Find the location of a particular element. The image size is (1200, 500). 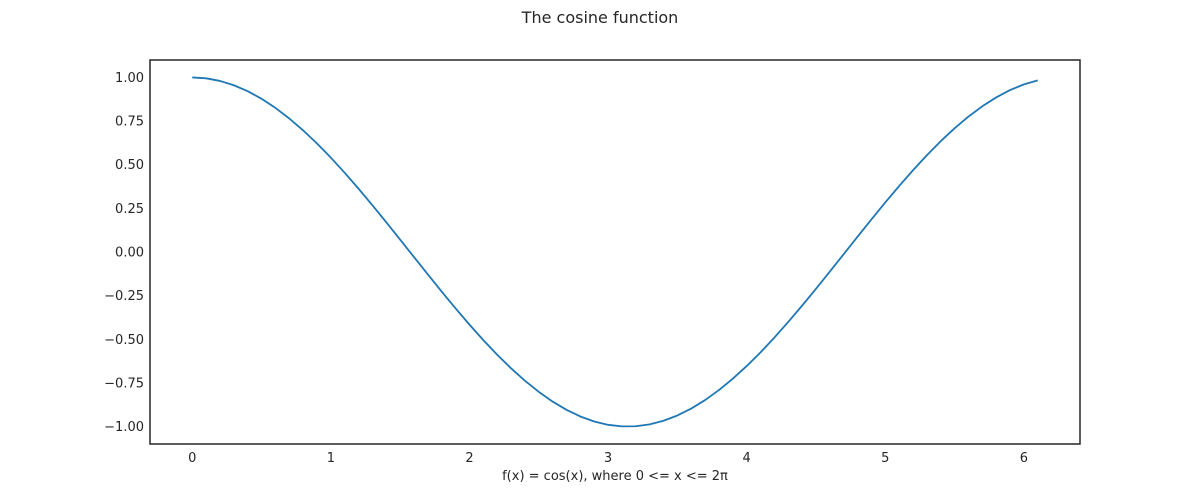

x-axis: 0 1 2 3 4 5 6 is located at coordinates (608, 458).